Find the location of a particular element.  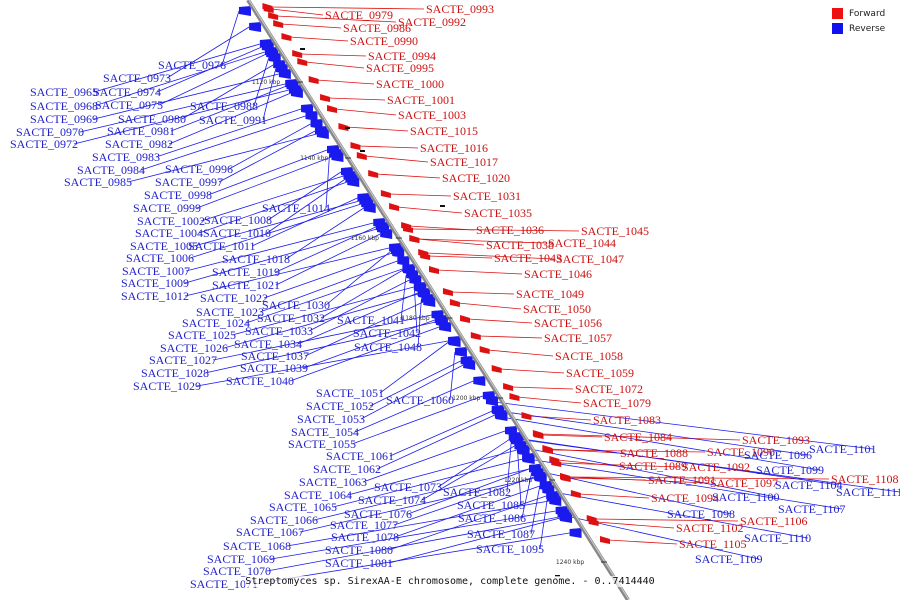

rev-gene-label: SACTE_1002 is located at coordinates (171, 221).